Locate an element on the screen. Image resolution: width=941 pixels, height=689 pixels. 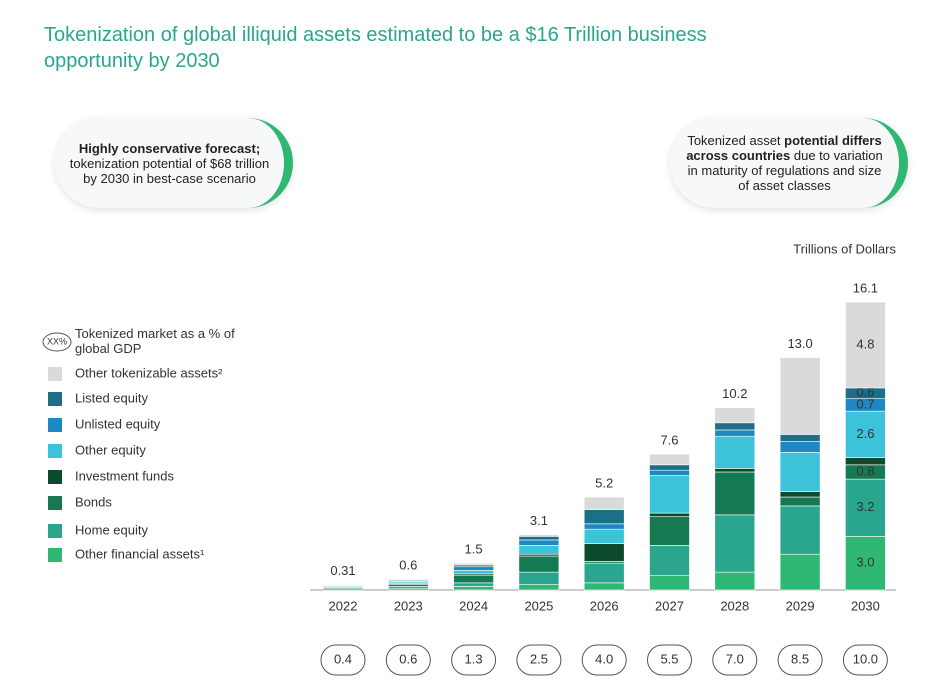
x-tick-label: 2025 is located at coordinates (538, 605).